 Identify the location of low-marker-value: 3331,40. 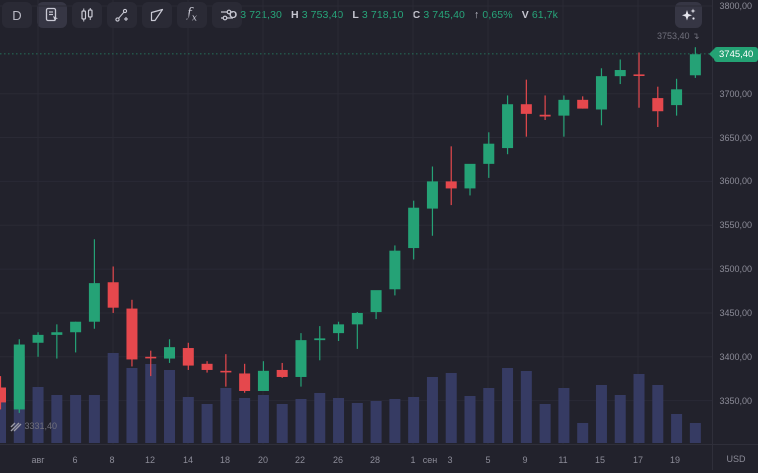
(41, 426).